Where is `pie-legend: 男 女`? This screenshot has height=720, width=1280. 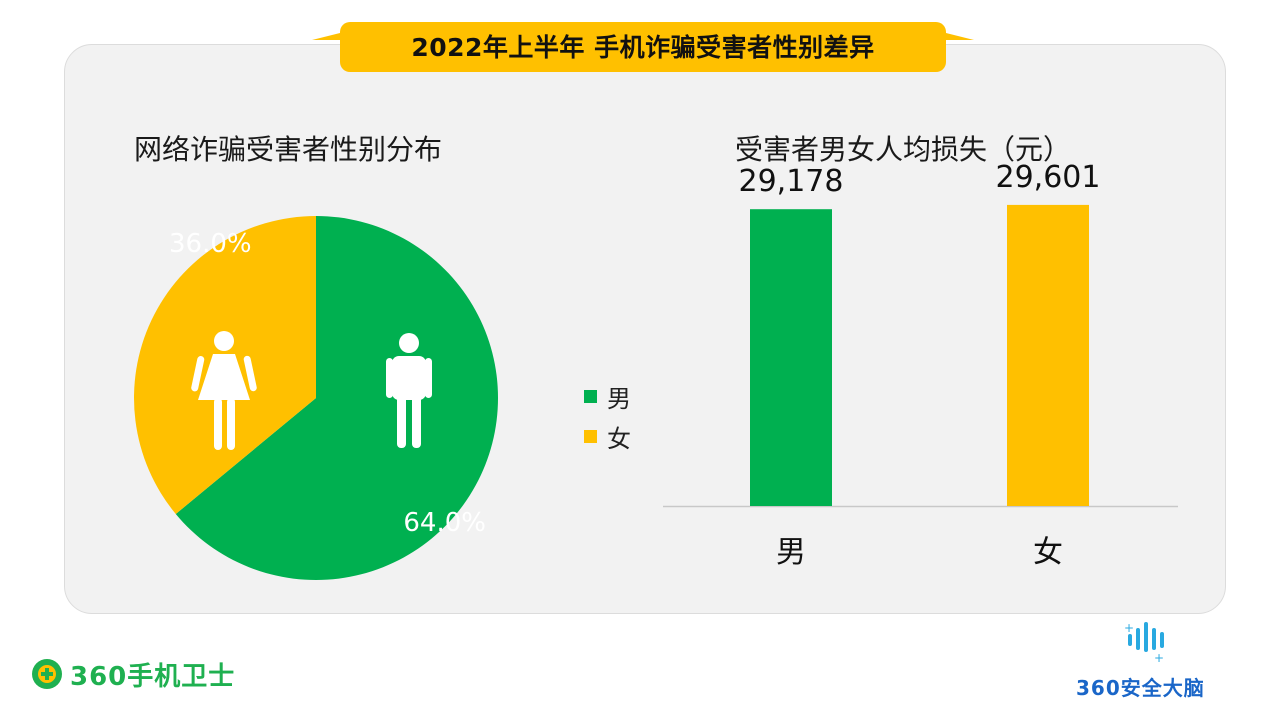
pie-legend: 男 女 is located at coordinates (607, 416).